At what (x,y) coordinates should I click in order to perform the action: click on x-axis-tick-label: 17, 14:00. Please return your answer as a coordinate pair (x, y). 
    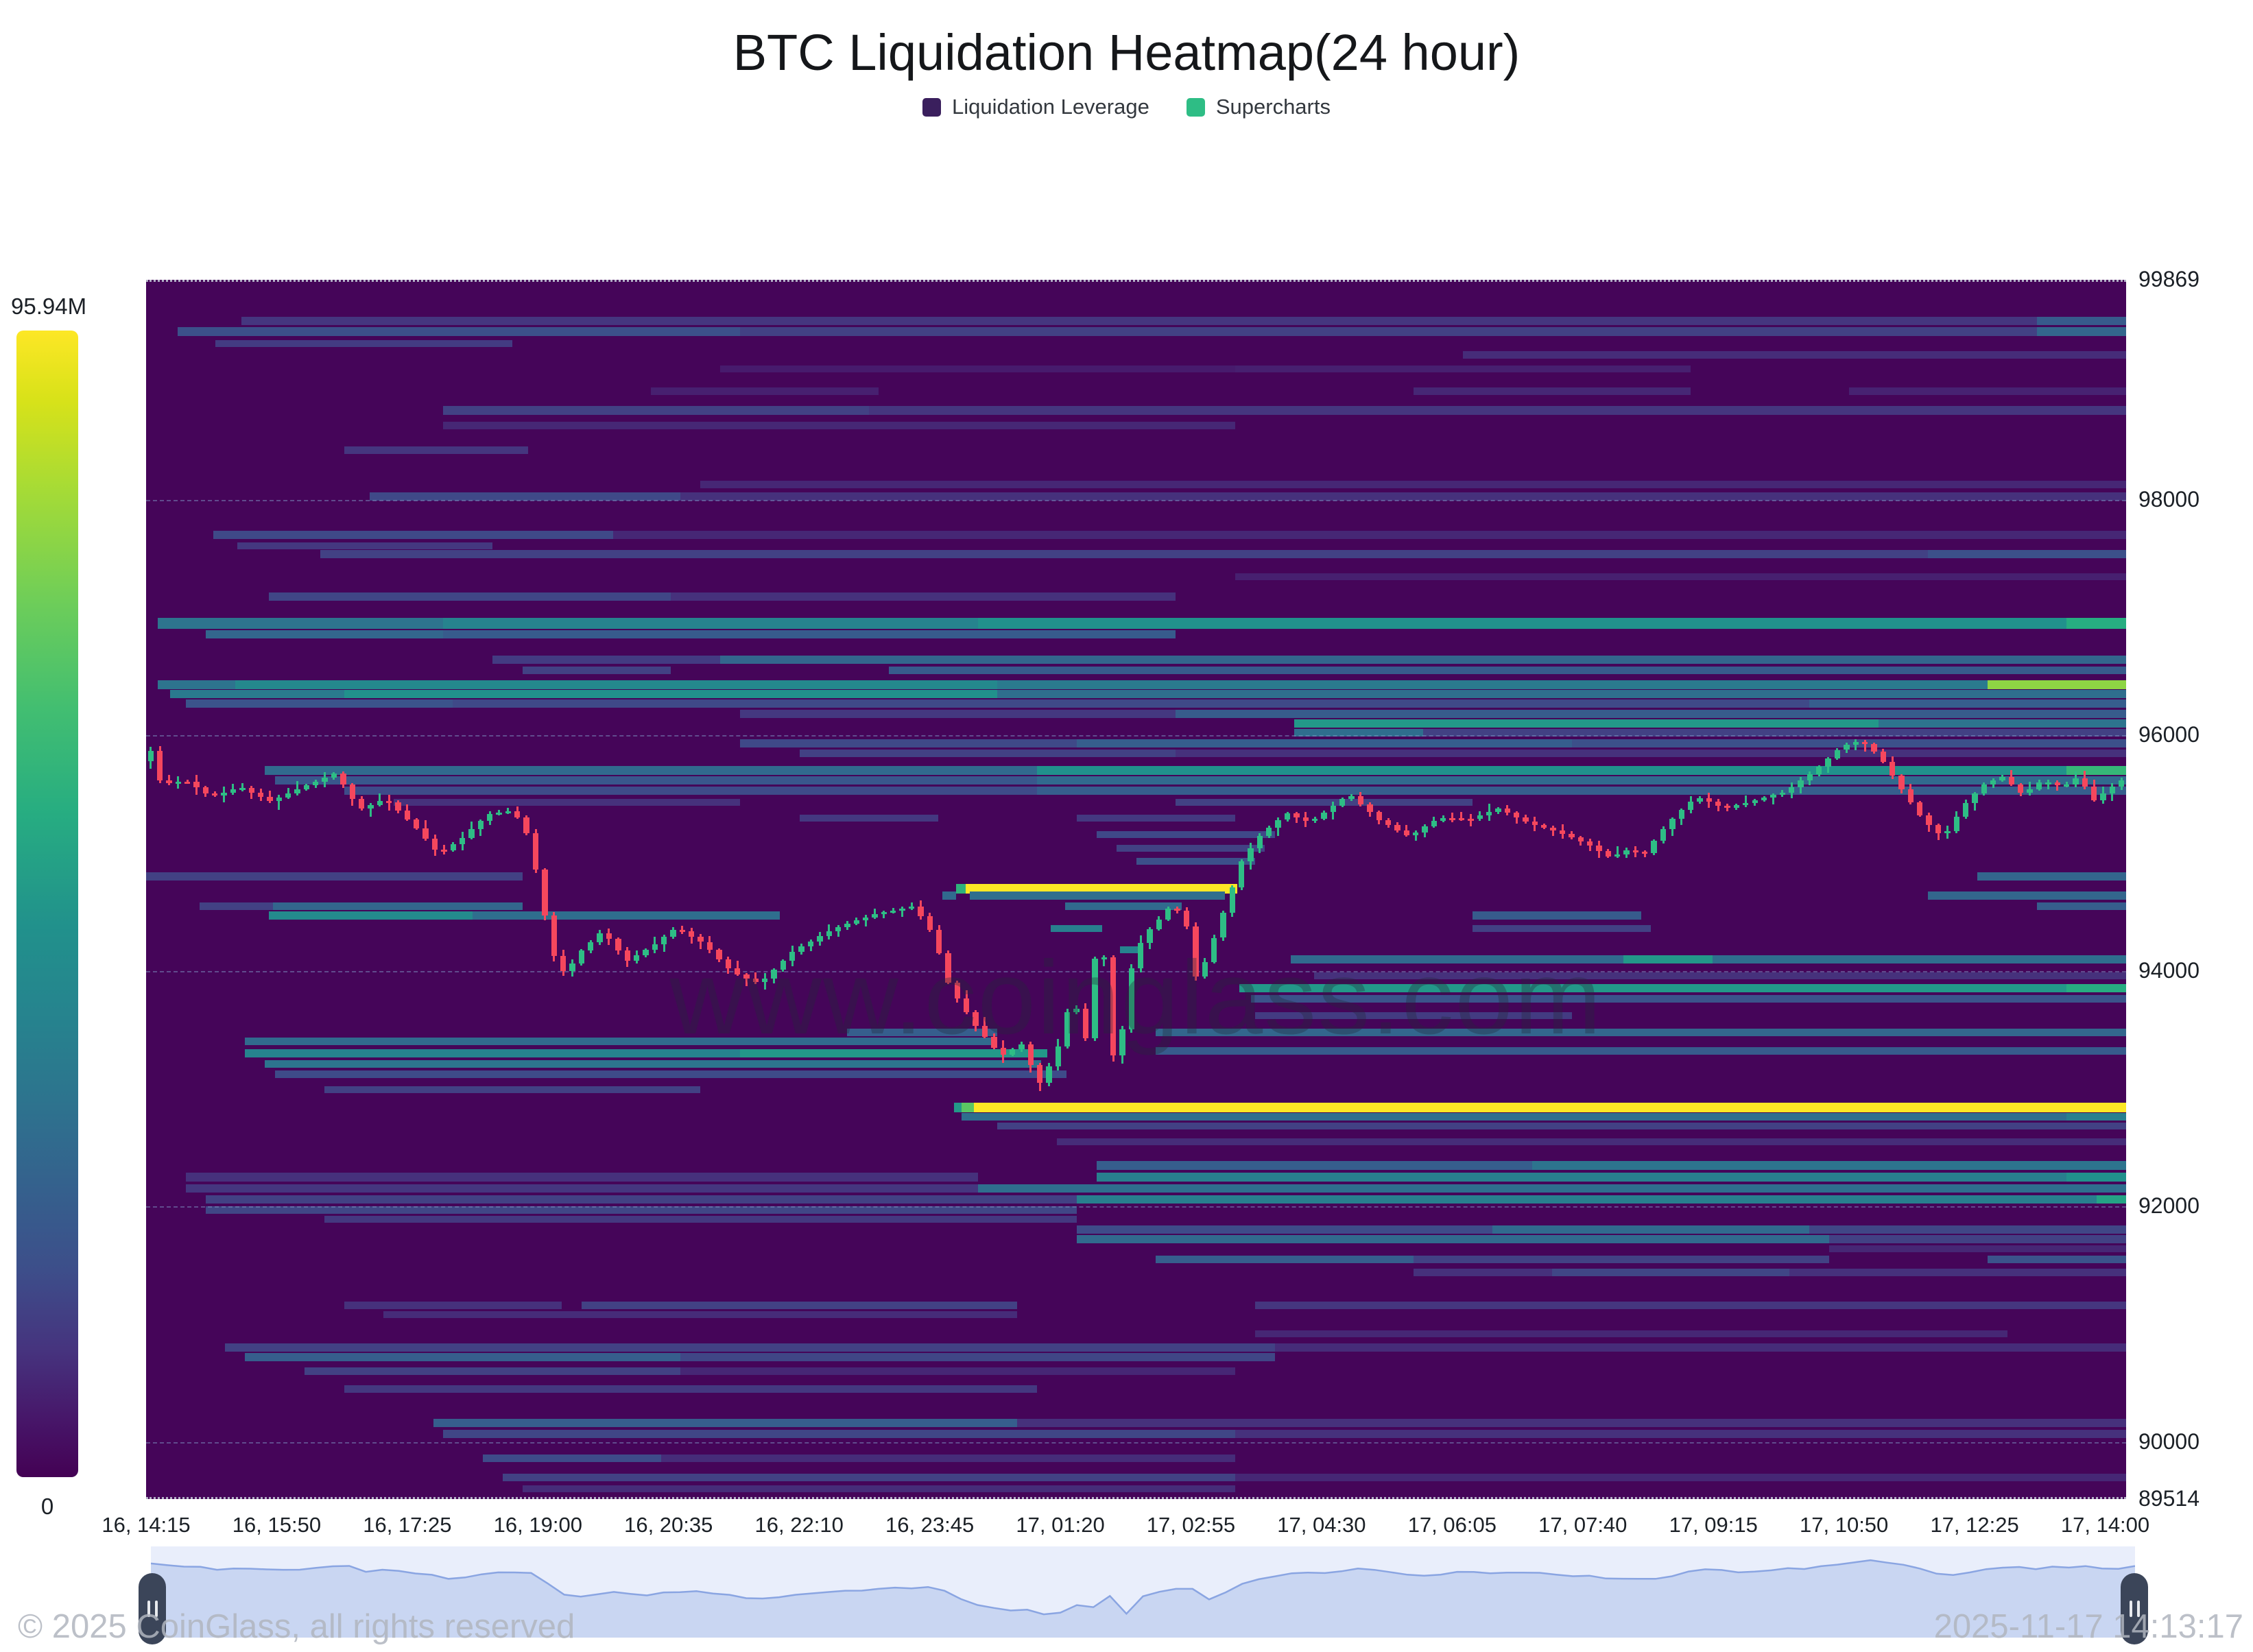
    Looking at the image, I should click on (2105, 1525).